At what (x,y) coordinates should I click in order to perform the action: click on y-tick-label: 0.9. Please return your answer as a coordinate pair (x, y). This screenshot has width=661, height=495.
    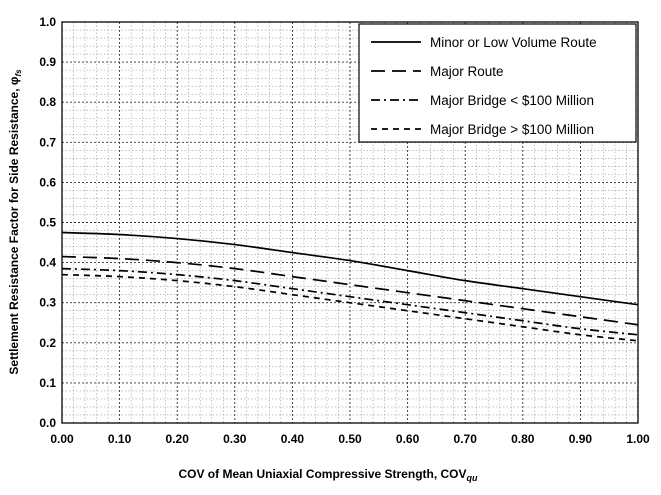
    Looking at the image, I should click on (47, 62).